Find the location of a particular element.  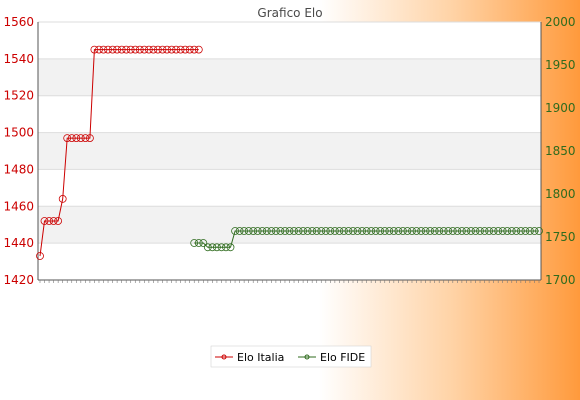

legend-item-elo-italia: Elo Italia is located at coordinates (249, 357).